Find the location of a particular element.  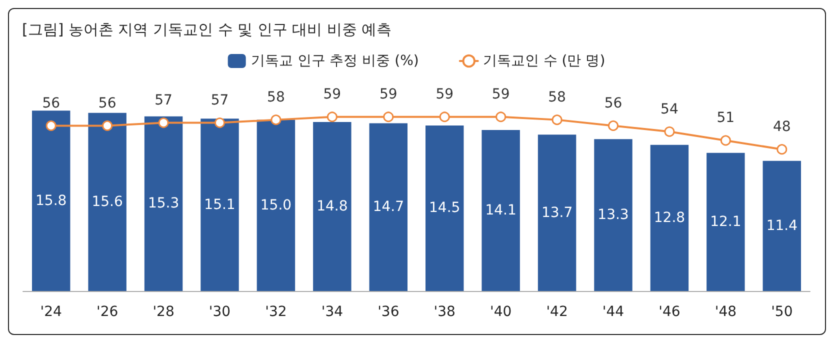

x-tick-label: '38 is located at coordinates (445, 312).